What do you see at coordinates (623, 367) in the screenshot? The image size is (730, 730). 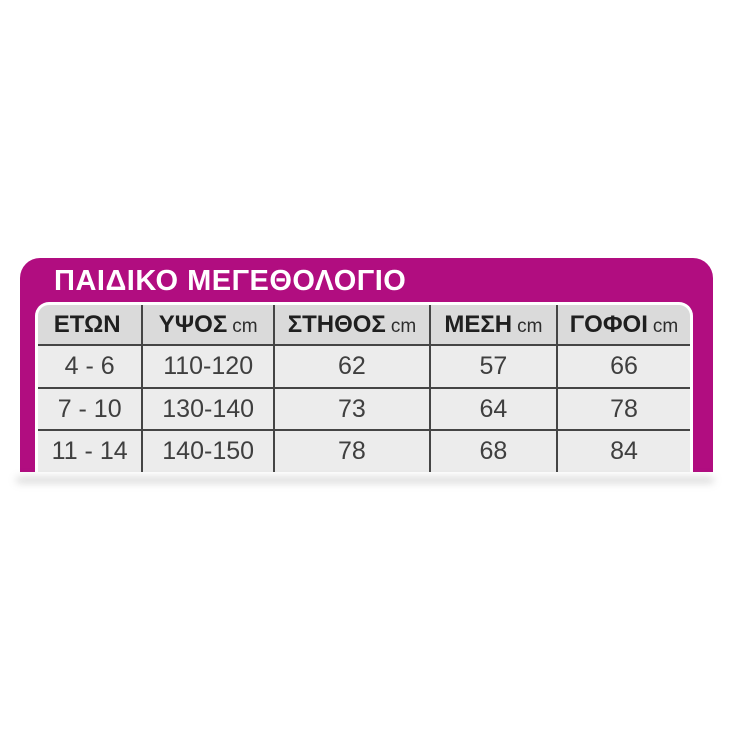 I see `cell-hips: 66` at bounding box center [623, 367].